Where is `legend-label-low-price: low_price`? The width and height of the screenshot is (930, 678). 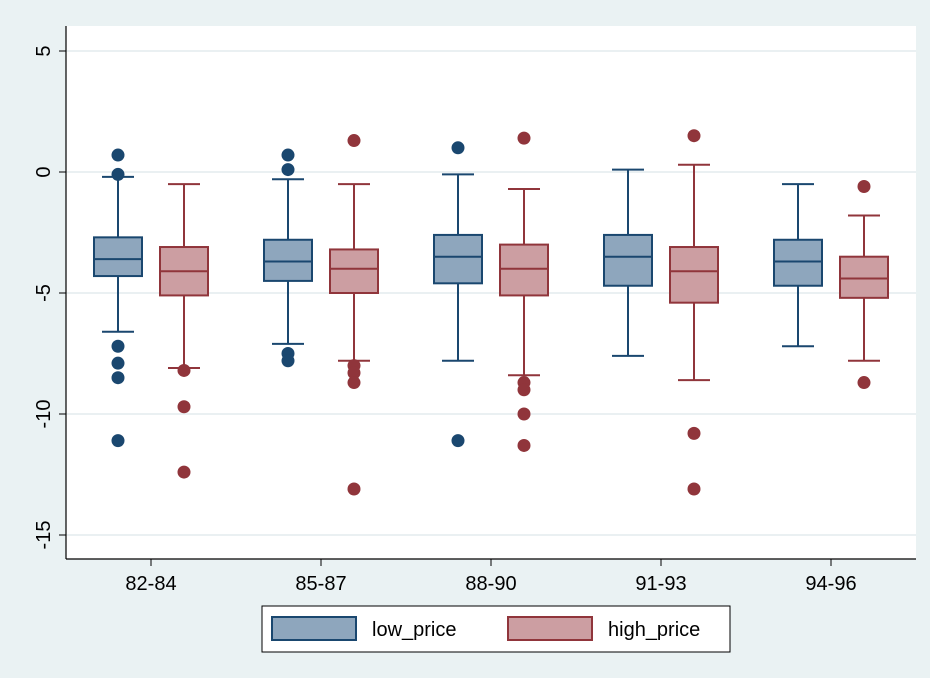
legend-label-low-price: low_price is located at coordinates (414, 630).